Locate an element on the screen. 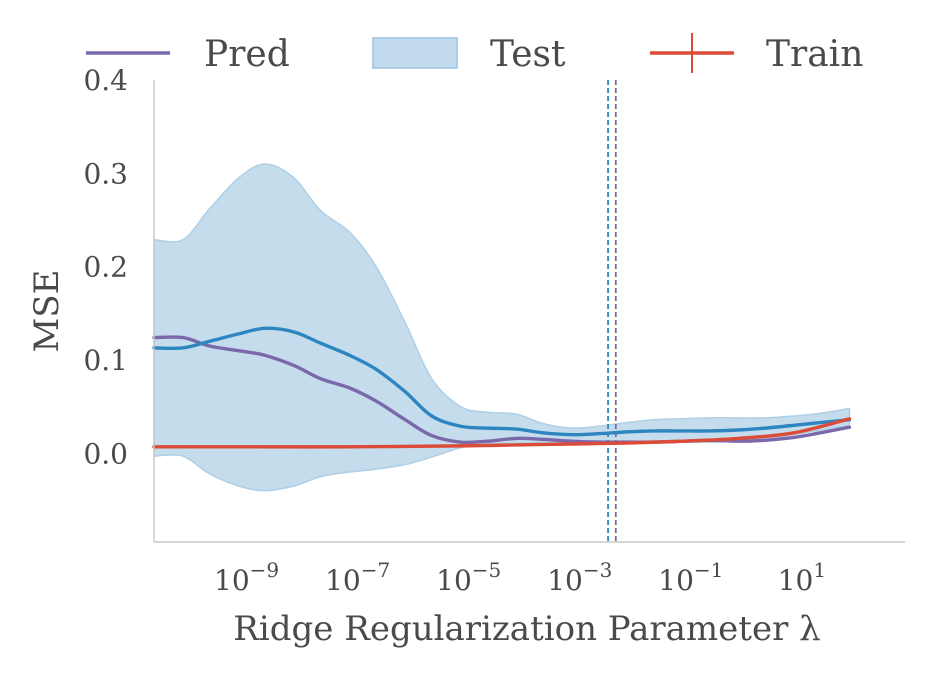  train-line is located at coordinates (502, 433).